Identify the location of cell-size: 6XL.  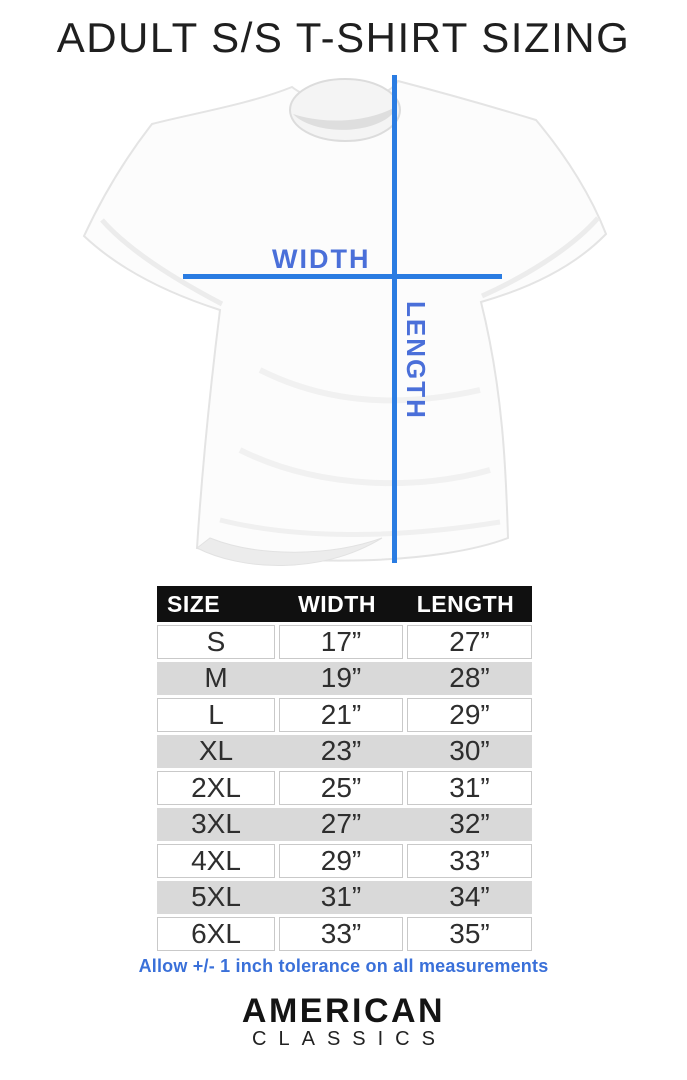
(216, 934).